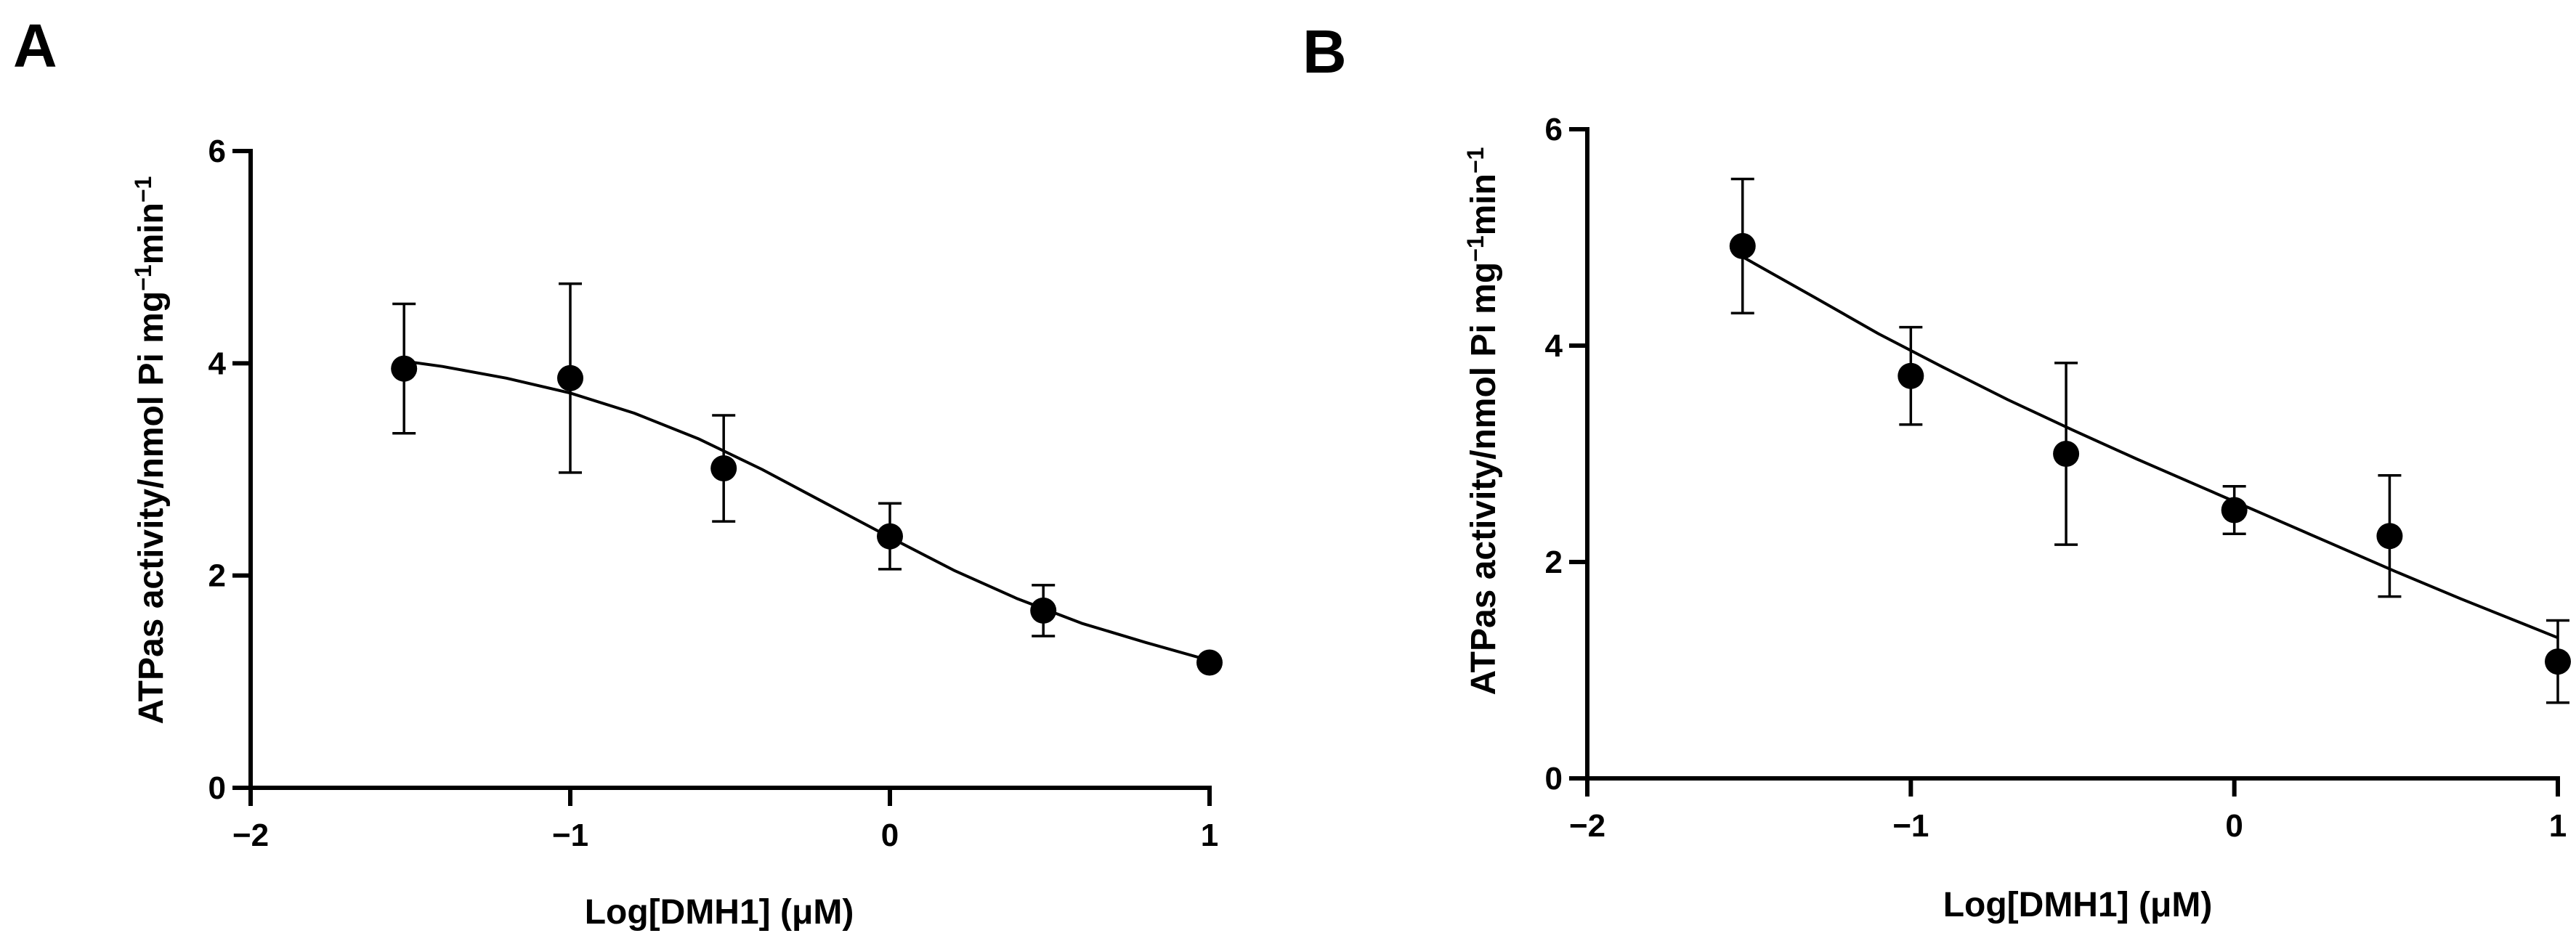 Image resolution: width=2576 pixels, height=949 pixels. I want to click on panel-a-x-tick-label: −1, so click(570, 835).